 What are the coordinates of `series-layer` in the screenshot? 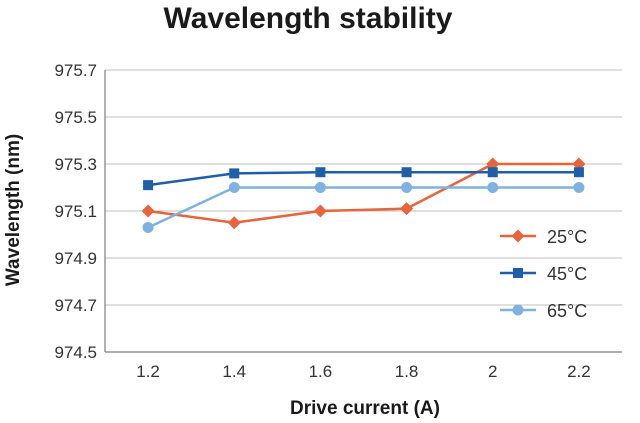 It's located at (363, 195).